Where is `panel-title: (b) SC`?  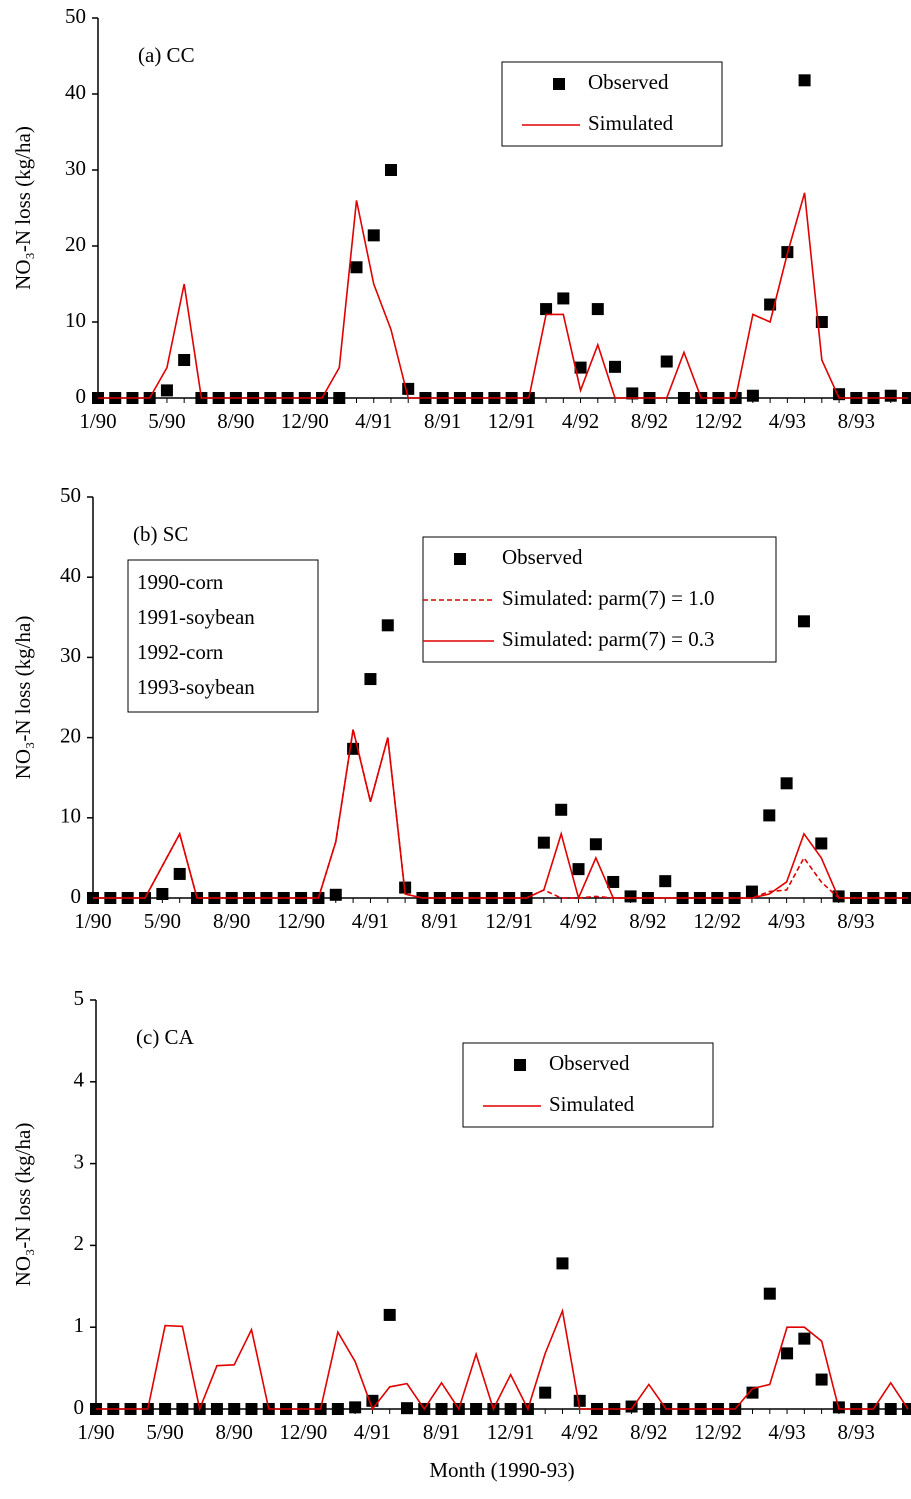
panel-title: (b) SC is located at coordinates (160, 534).